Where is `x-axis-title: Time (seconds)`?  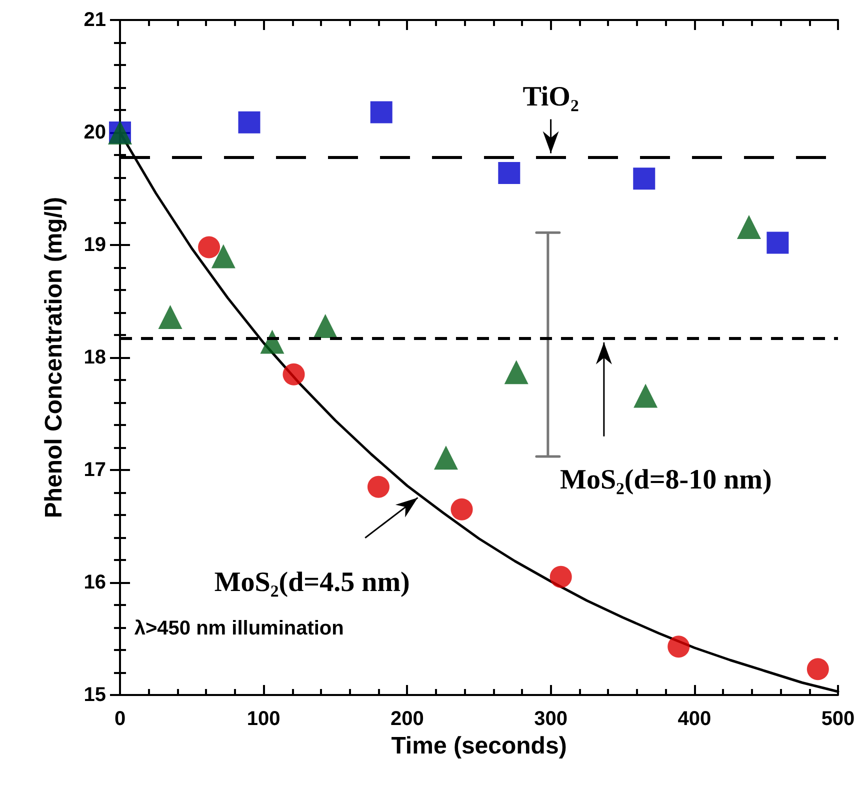 x-axis-title: Time (seconds) is located at coordinates (479, 746).